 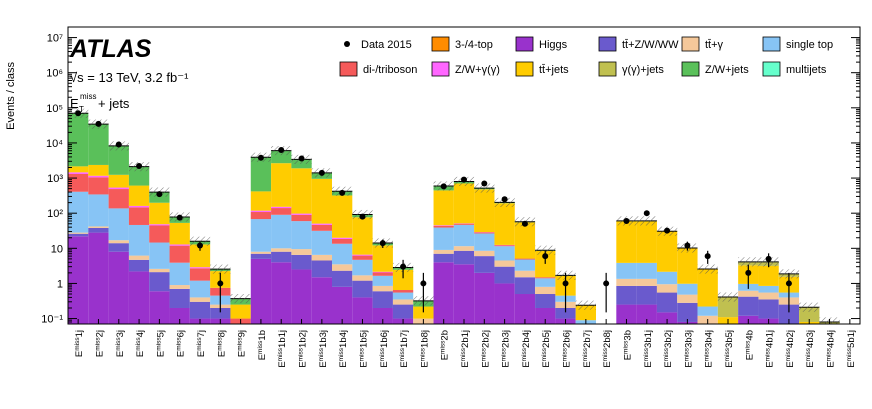 What do you see at coordinates (118, 199) in the screenshot?
I see `bar-3j-di-triboson` at bounding box center [118, 199].